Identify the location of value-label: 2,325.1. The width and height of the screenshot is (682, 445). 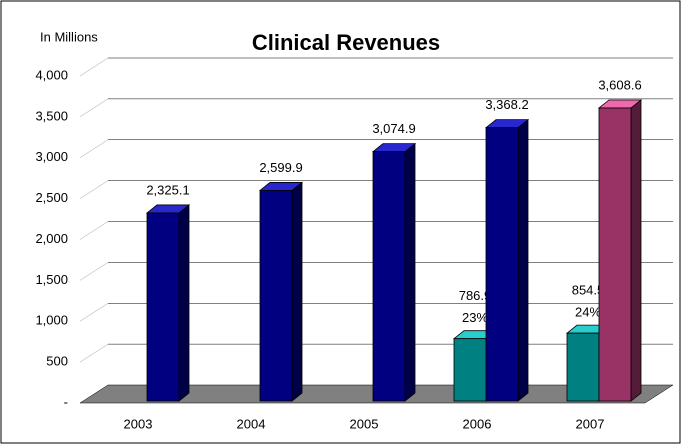
(167, 189).